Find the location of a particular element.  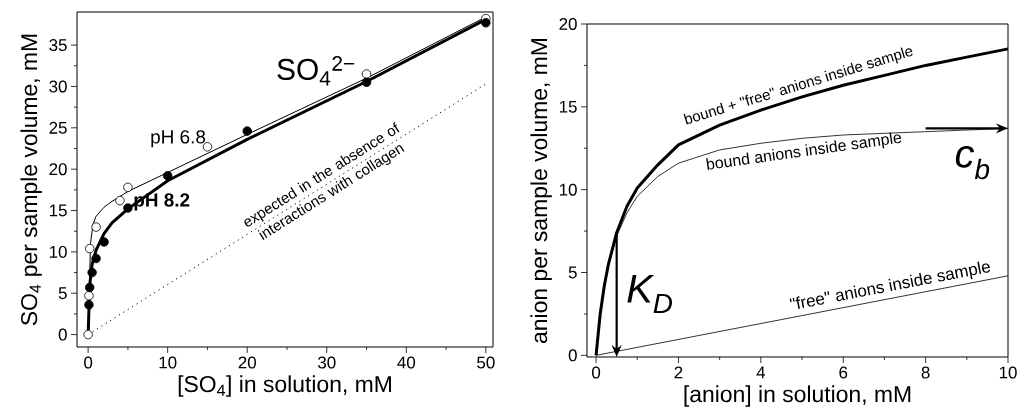

x-tick-label: 8 is located at coordinates (925, 372).